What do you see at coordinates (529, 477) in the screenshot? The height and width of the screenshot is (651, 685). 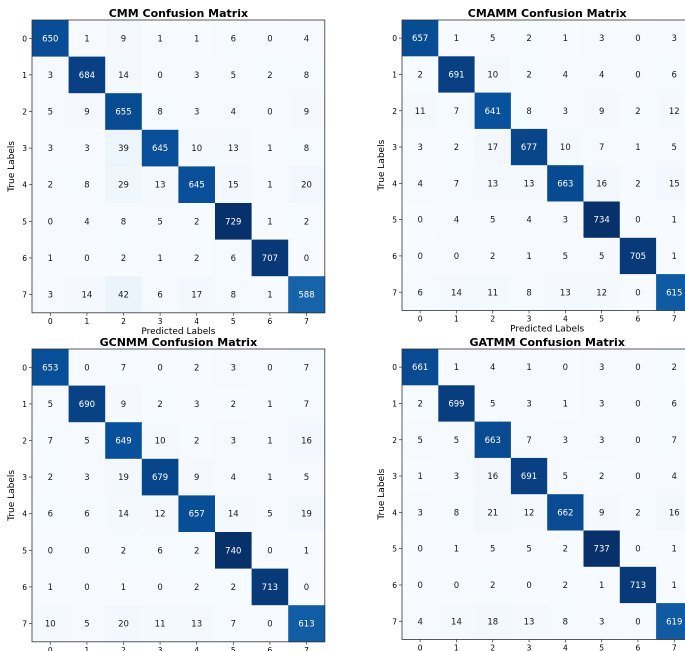 I see `cell-value-label: 691` at bounding box center [529, 477].